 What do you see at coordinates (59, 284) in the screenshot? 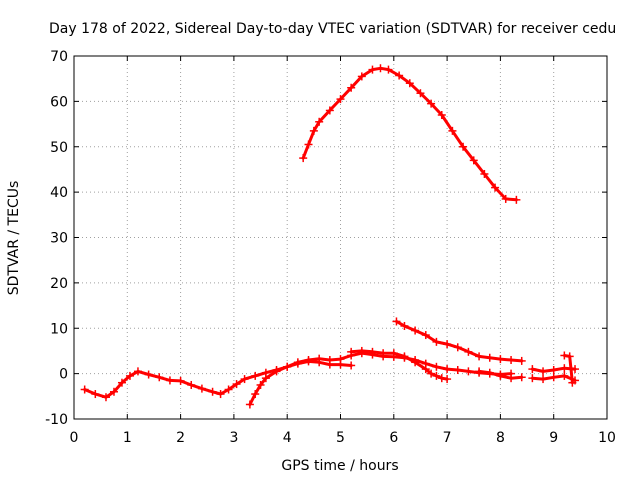
I see `y-tick-label: 20` at bounding box center [59, 284].